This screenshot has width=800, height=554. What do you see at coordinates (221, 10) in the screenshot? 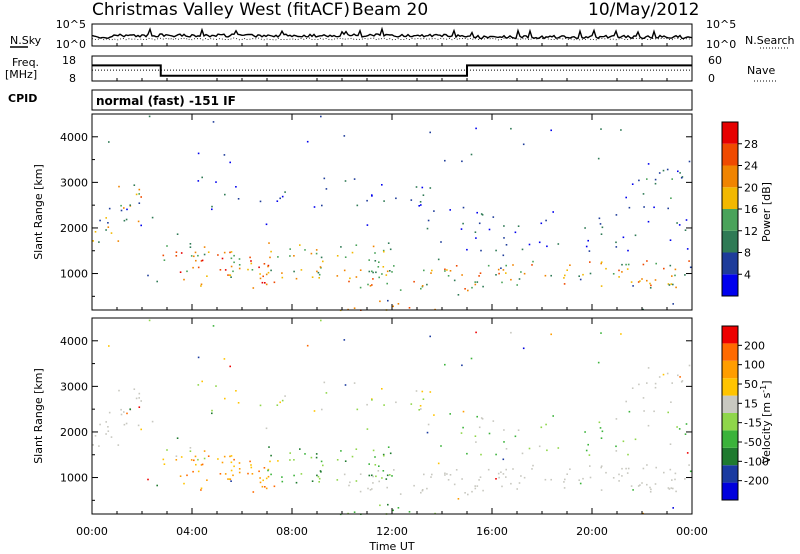
I see `station-title: Christmas Valley West (fitACF)` at bounding box center [221, 10].